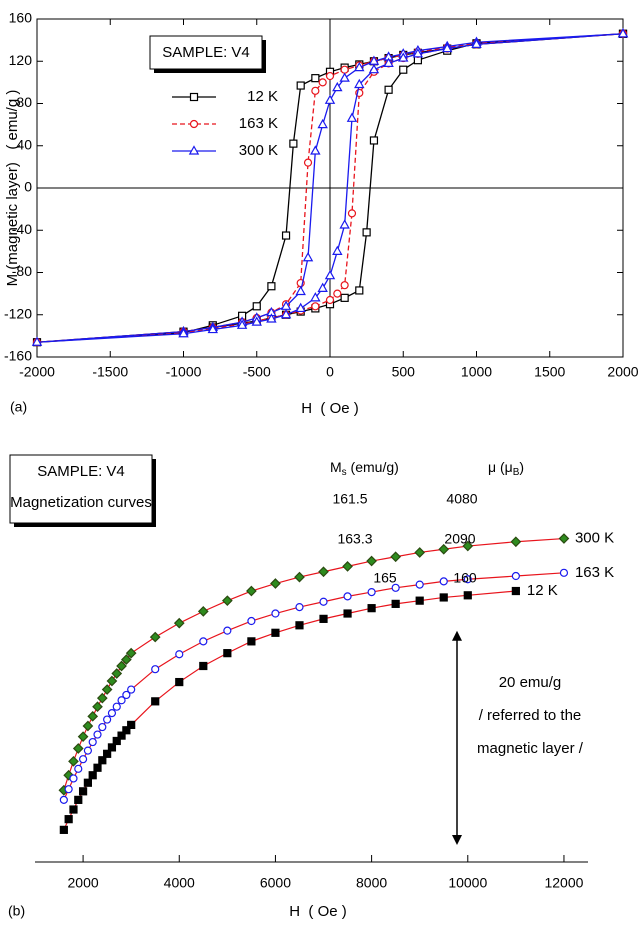 Image resolution: width=642 pixels, height=927 pixels. I want to click on y-tick-label: 80, so click(24, 102).